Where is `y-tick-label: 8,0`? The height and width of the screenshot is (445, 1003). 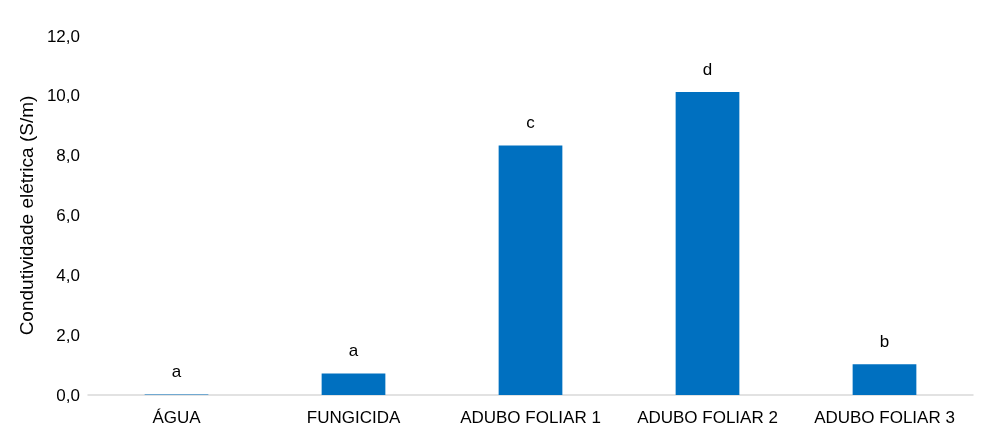 y-tick-label: 8,0 is located at coordinates (68, 156).